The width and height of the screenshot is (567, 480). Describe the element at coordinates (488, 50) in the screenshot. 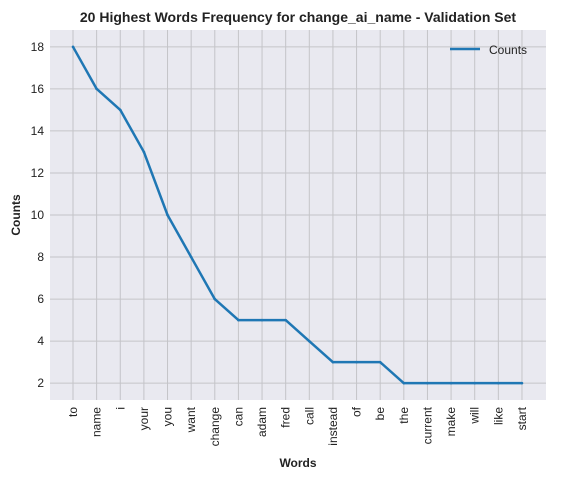

I see `legend: Counts` at that location.